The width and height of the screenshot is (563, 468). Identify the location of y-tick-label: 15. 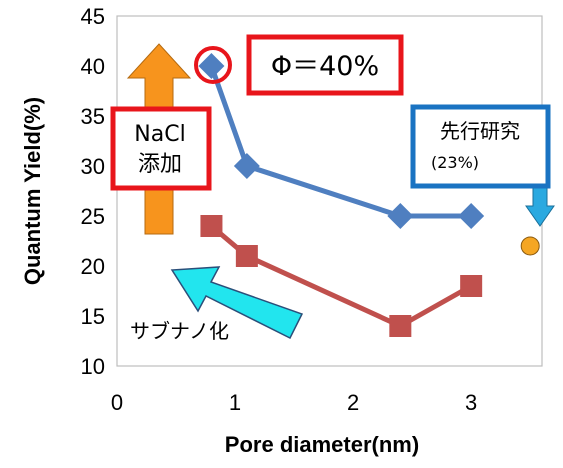
(93, 316).